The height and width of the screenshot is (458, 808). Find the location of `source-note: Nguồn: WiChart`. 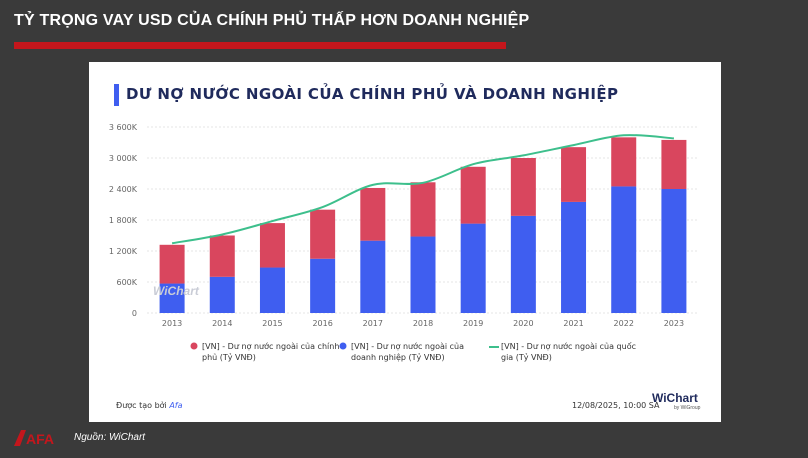

source-note: Nguồn: WiChart is located at coordinates (110, 437).